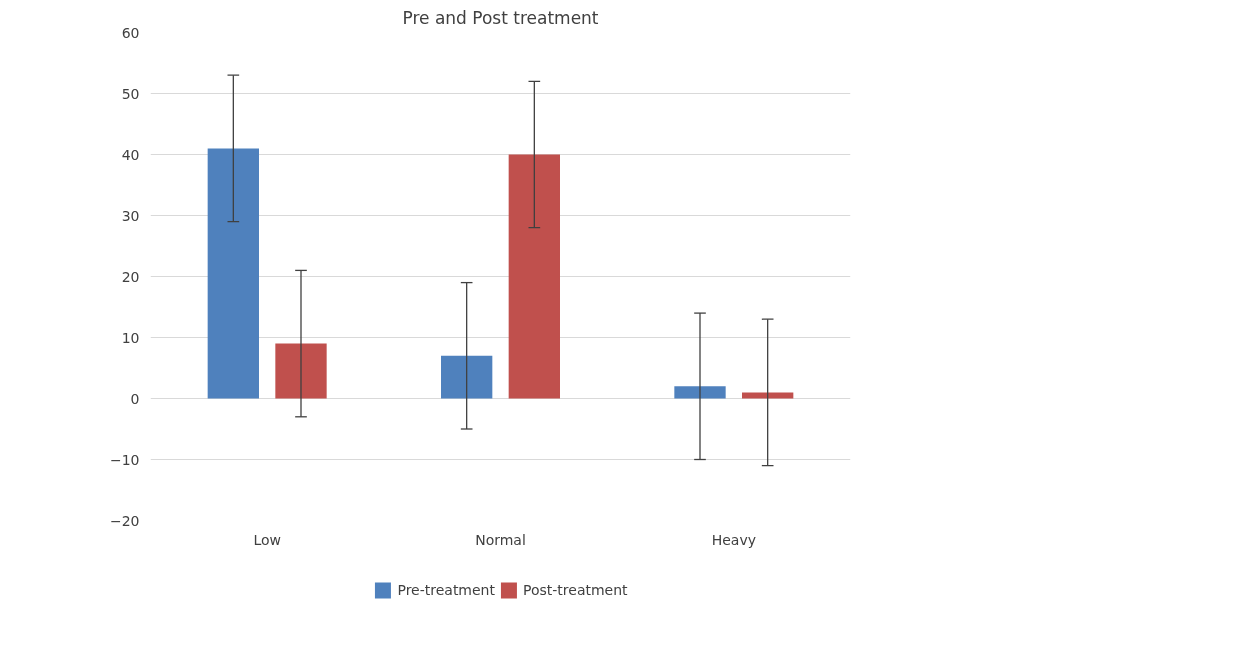  I want to click on legend-label: Pre-treatment, so click(446, 590).